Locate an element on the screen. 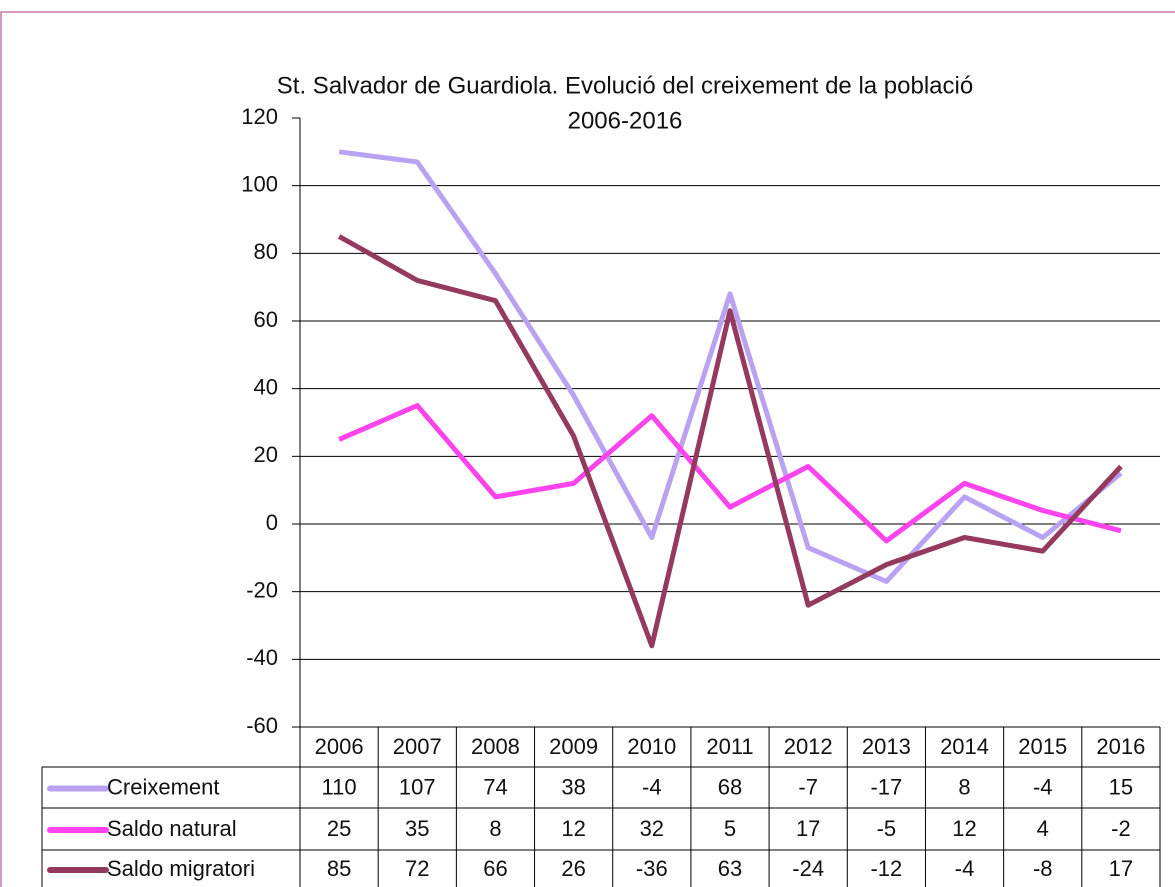 The width and height of the screenshot is (1175, 887). table-value: 72 is located at coordinates (417, 868).